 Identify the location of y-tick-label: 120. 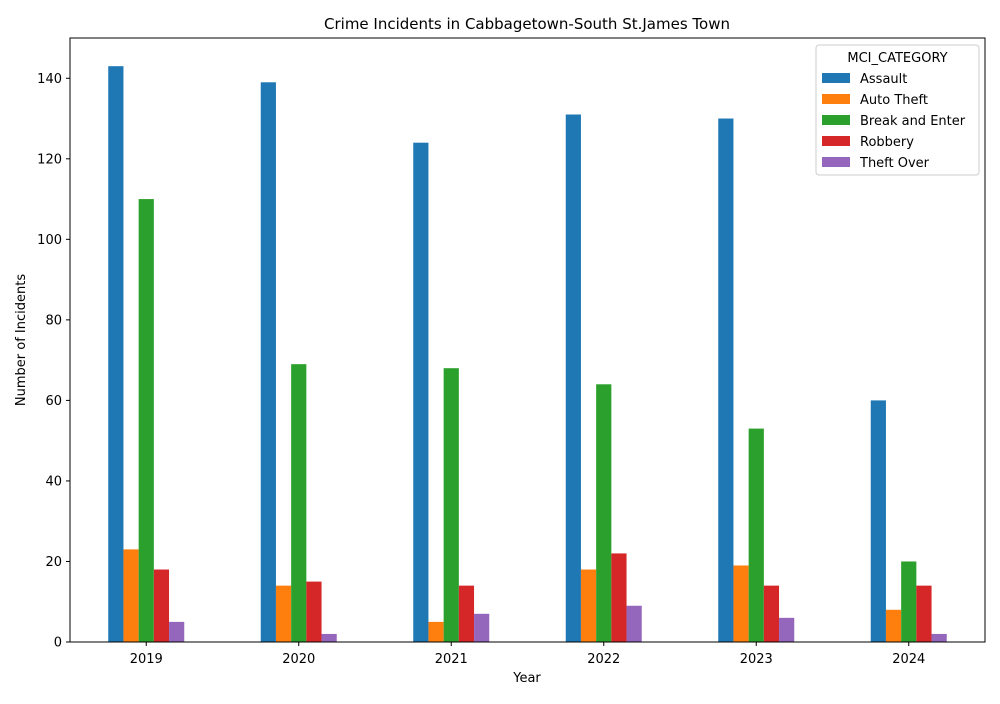
(49, 159).